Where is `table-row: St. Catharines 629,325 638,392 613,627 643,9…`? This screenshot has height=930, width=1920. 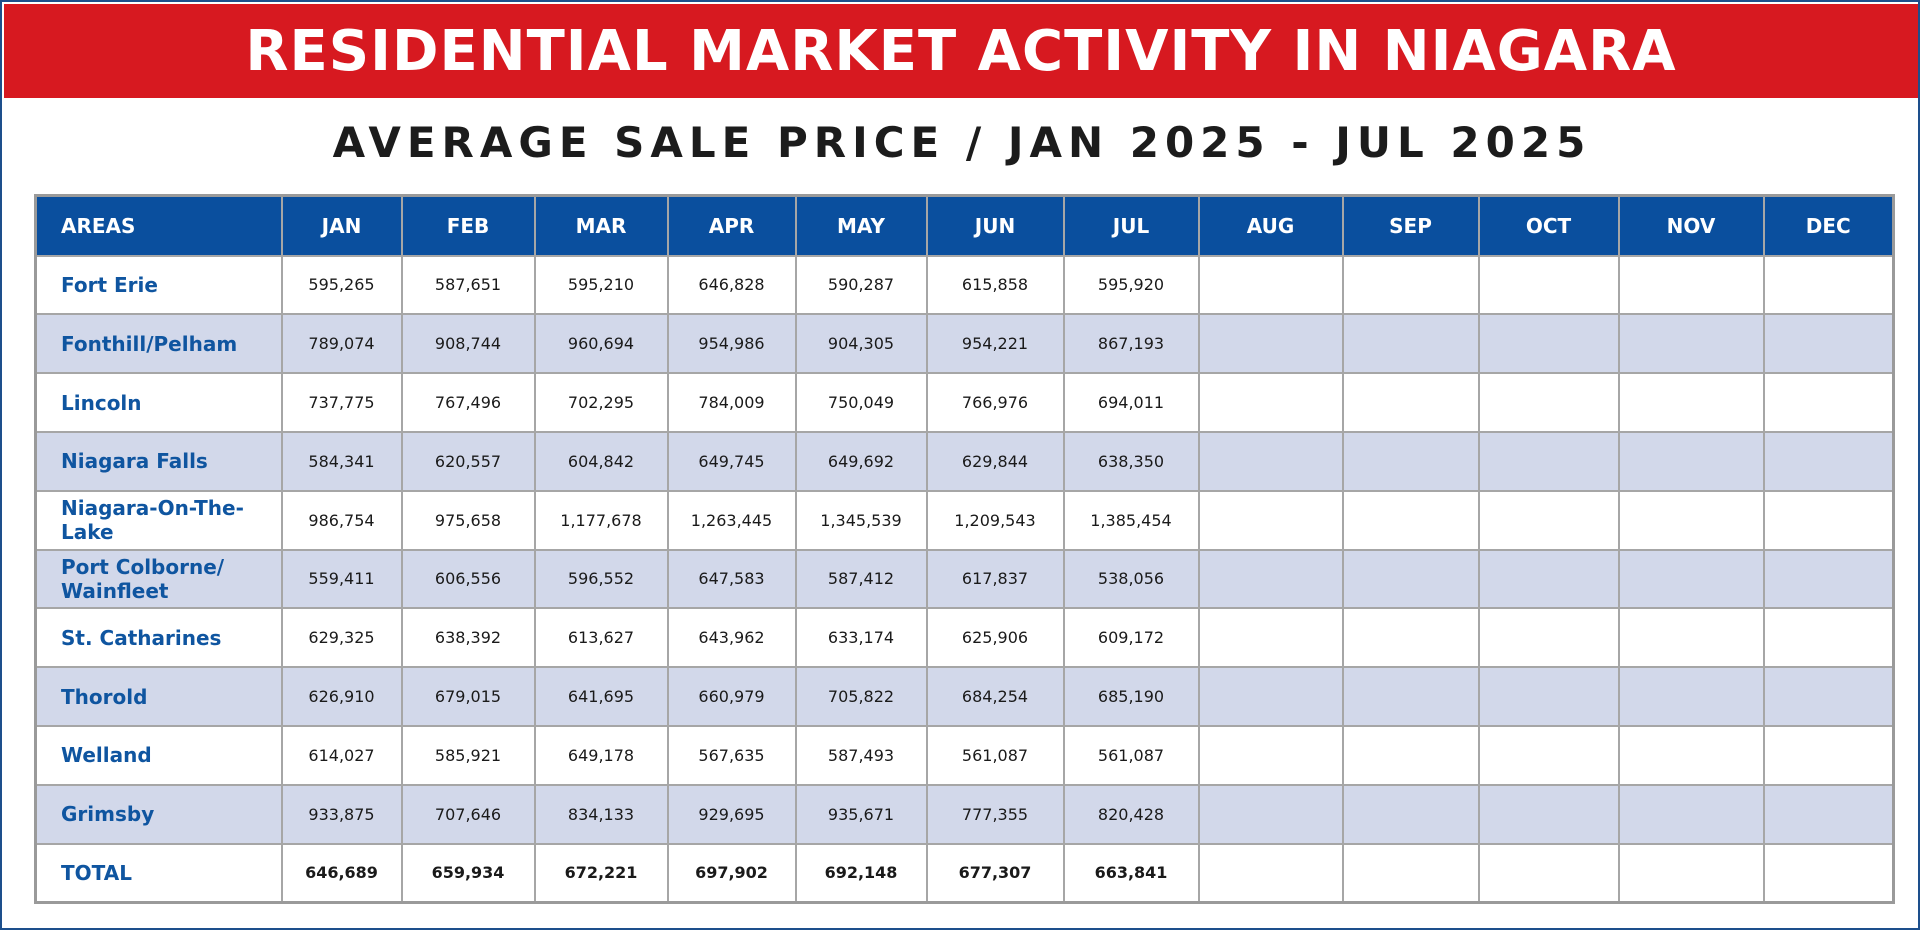
table-row: St. Catharines 629,325 638,392 613,627 643,9… is located at coordinates (964, 638).